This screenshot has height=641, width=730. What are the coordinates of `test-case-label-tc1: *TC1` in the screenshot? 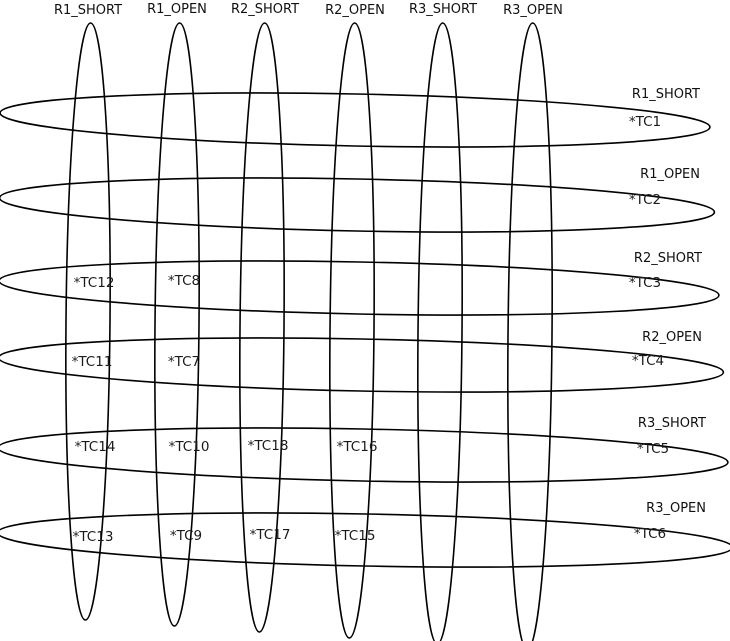 It's located at (645, 122).